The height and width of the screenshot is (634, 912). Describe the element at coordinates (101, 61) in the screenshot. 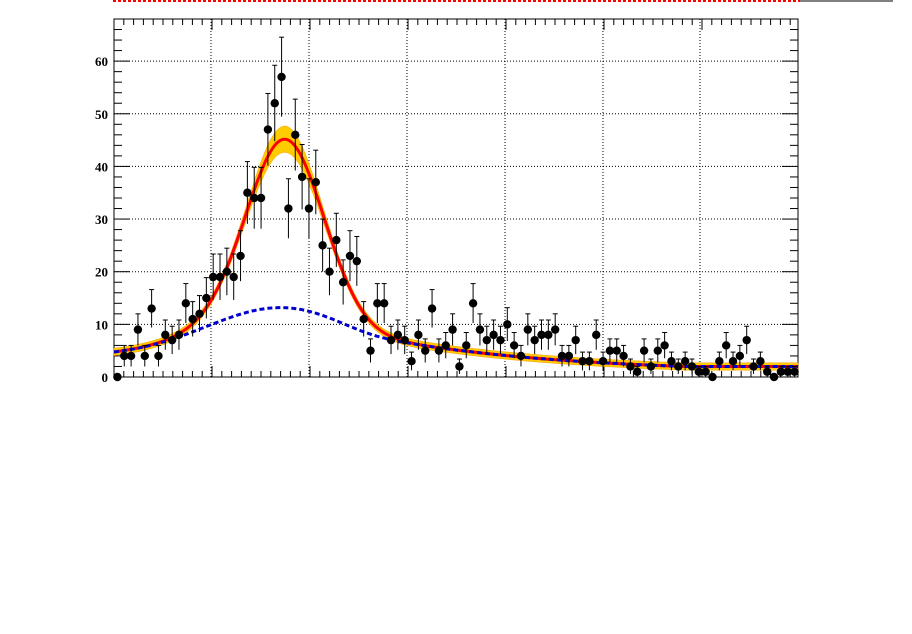

I see `y-tick-label: 60` at that location.